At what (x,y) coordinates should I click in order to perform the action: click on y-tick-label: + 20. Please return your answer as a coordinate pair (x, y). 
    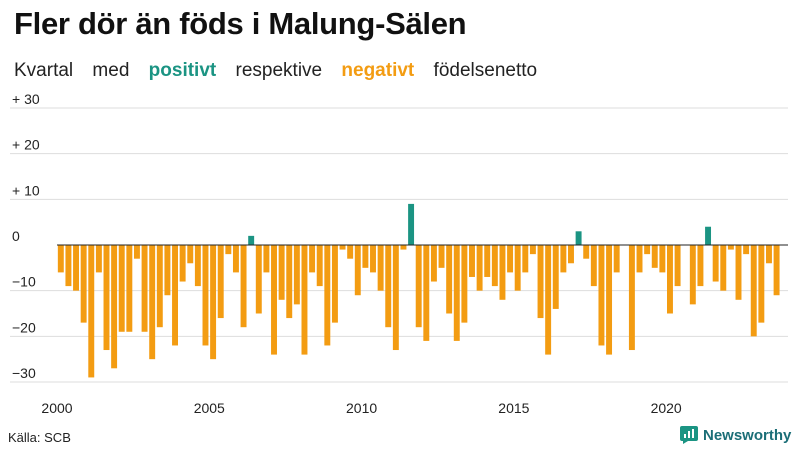
    Looking at the image, I should click on (26, 145).